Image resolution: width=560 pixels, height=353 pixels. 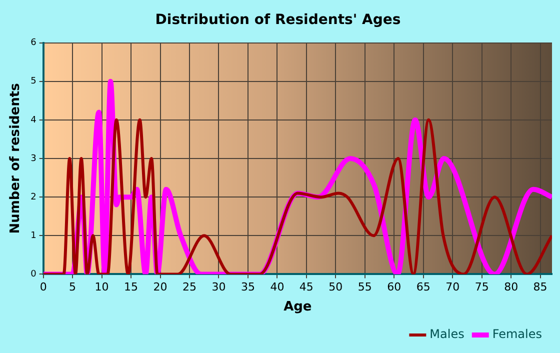 I want to click on x-tick-label: 80, so click(x=511, y=287).